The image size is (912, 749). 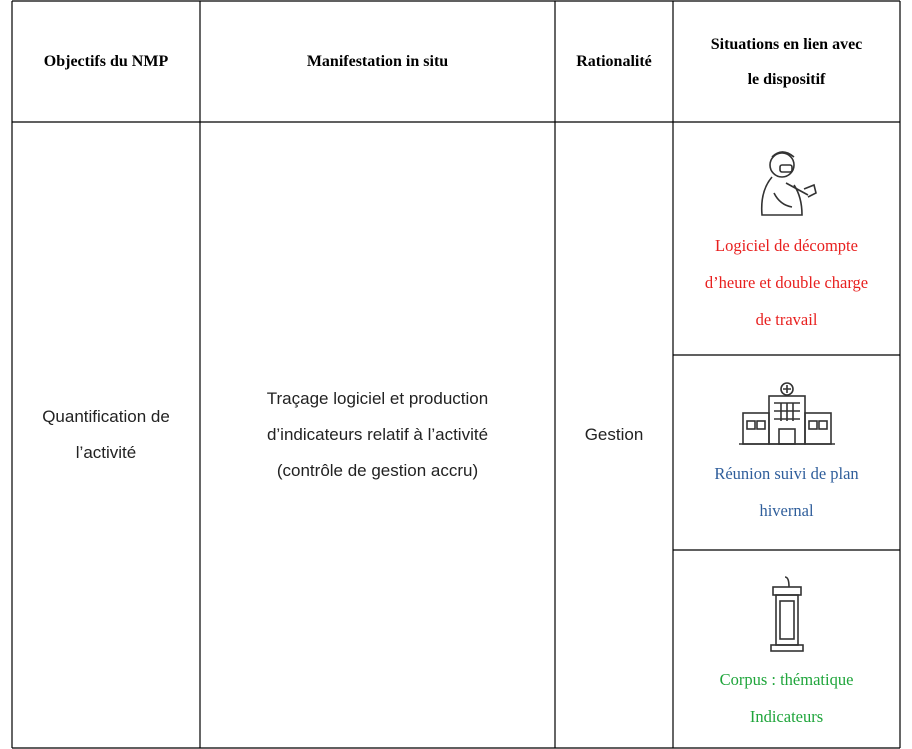 What do you see at coordinates (106, 452) in the screenshot?
I see `cell-text: l’activité` at bounding box center [106, 452].